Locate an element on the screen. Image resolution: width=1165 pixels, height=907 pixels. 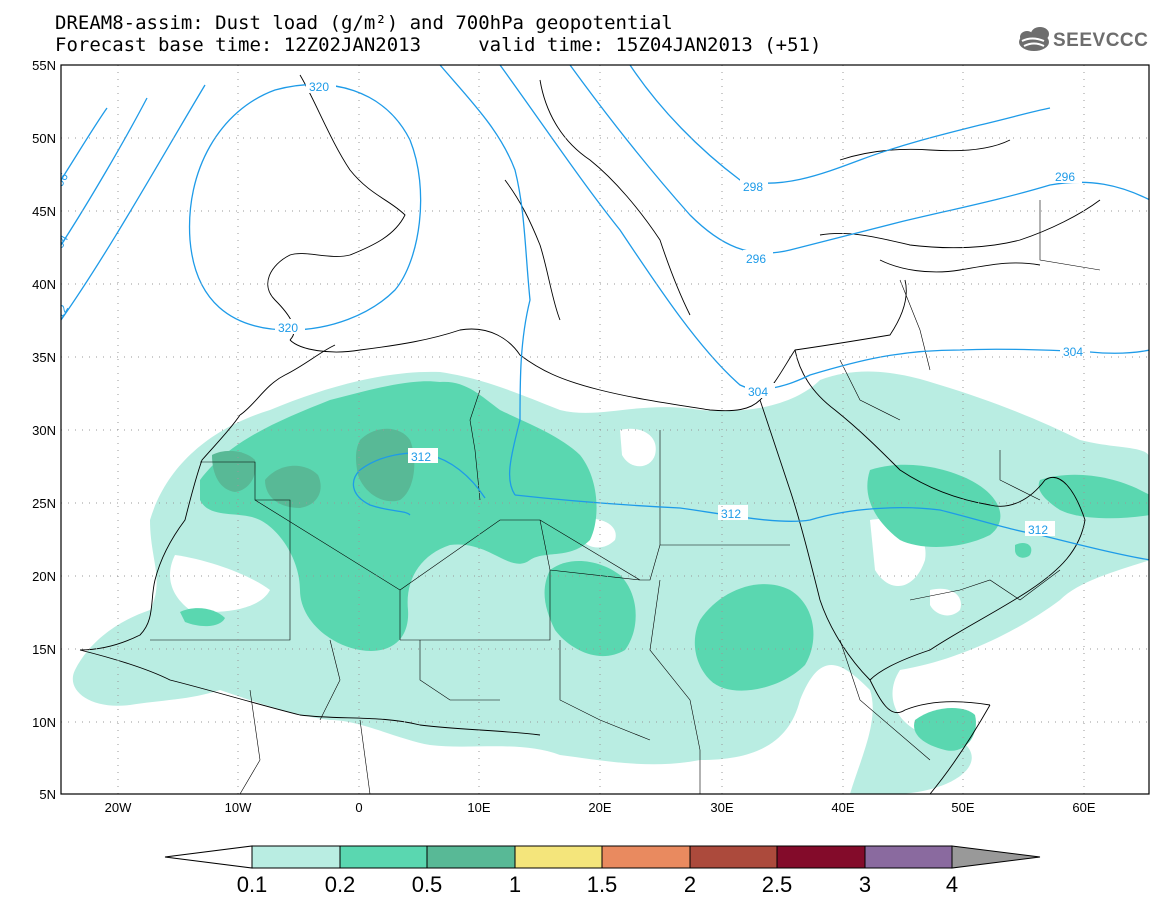
colorbar is located at coordinates (602, 857).